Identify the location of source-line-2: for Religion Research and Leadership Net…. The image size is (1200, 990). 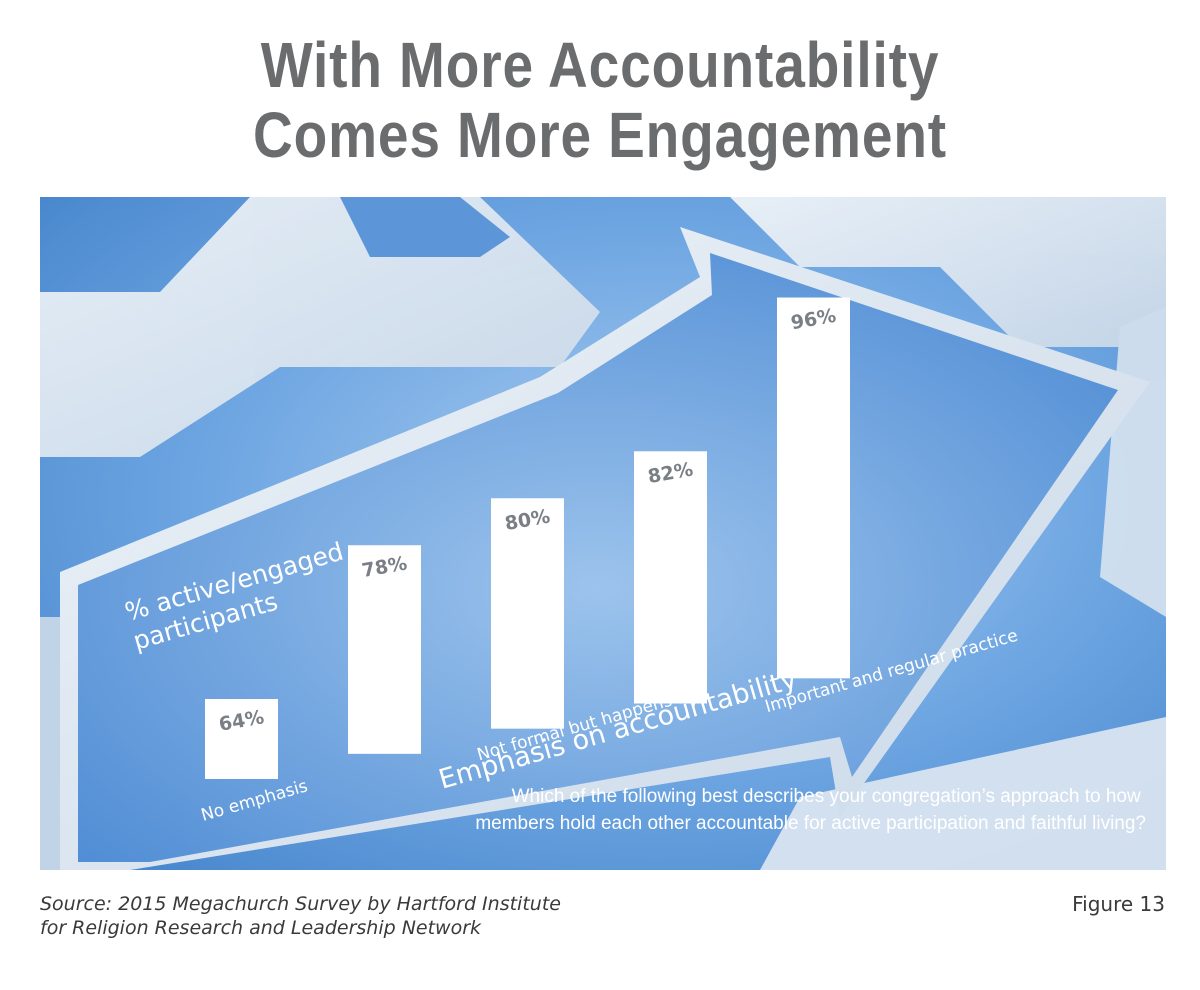
(261, 928).